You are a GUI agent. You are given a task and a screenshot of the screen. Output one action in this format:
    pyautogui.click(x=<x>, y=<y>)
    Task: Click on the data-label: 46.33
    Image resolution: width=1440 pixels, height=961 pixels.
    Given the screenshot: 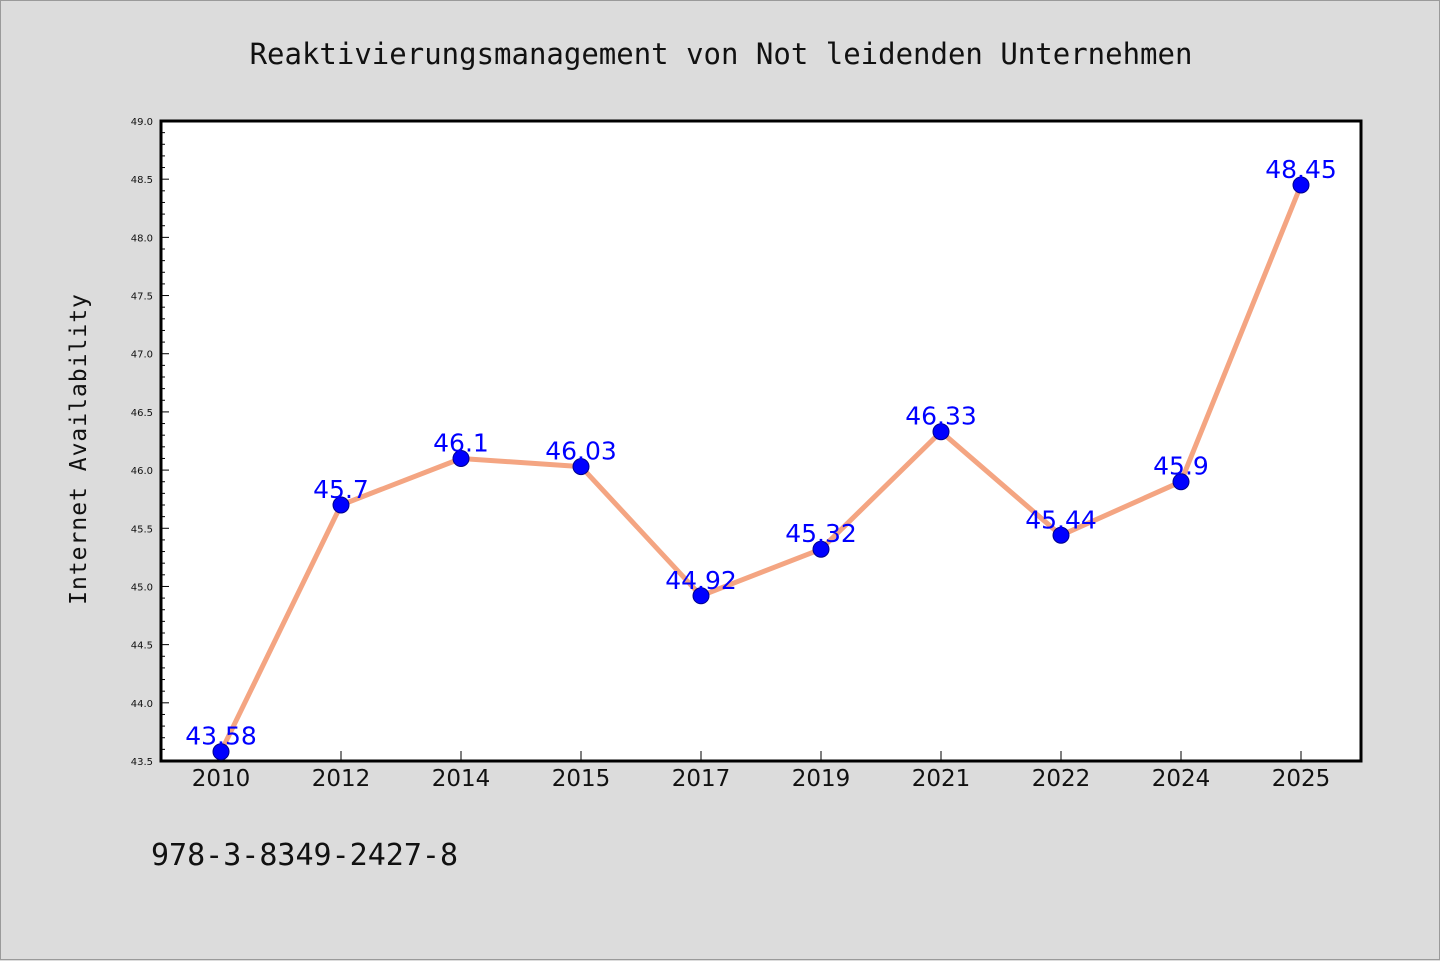 What is the action you would take?
    pyautogui.click(x=941, y=416)
    